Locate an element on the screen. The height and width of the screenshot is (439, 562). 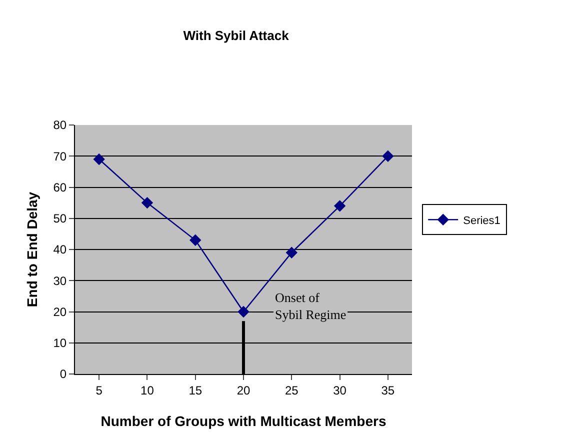
y-axis-title: End to End Delay is located at coordinates (32, 250).